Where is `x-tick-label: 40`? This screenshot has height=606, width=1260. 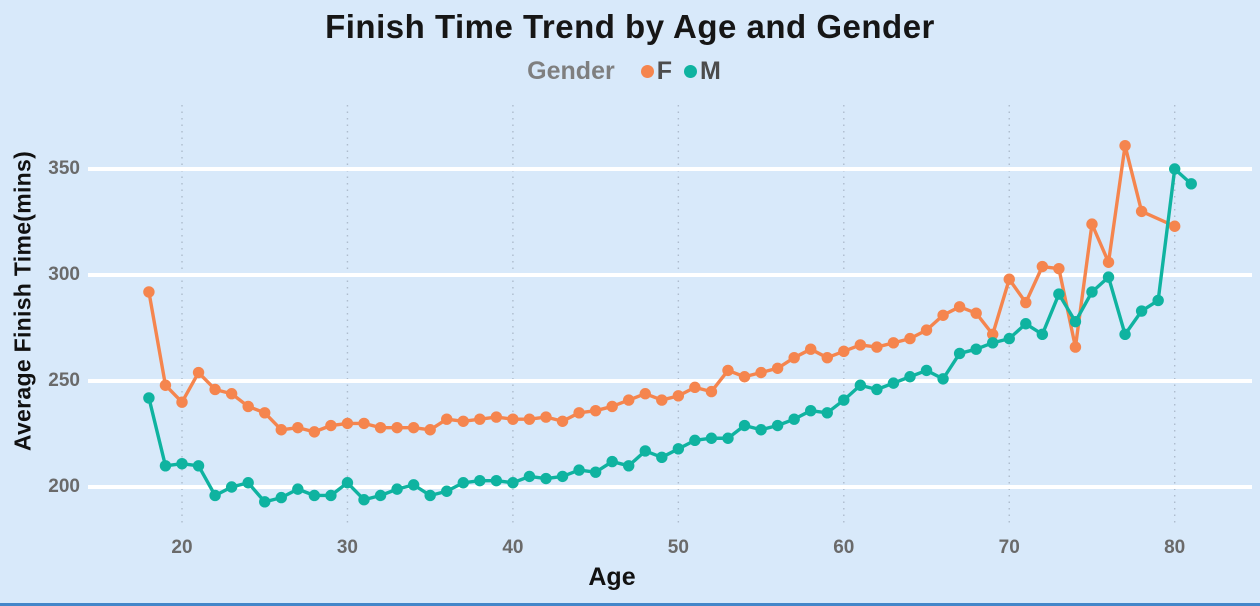
x-tick-label: 40 is located at coordinates (513, 547).